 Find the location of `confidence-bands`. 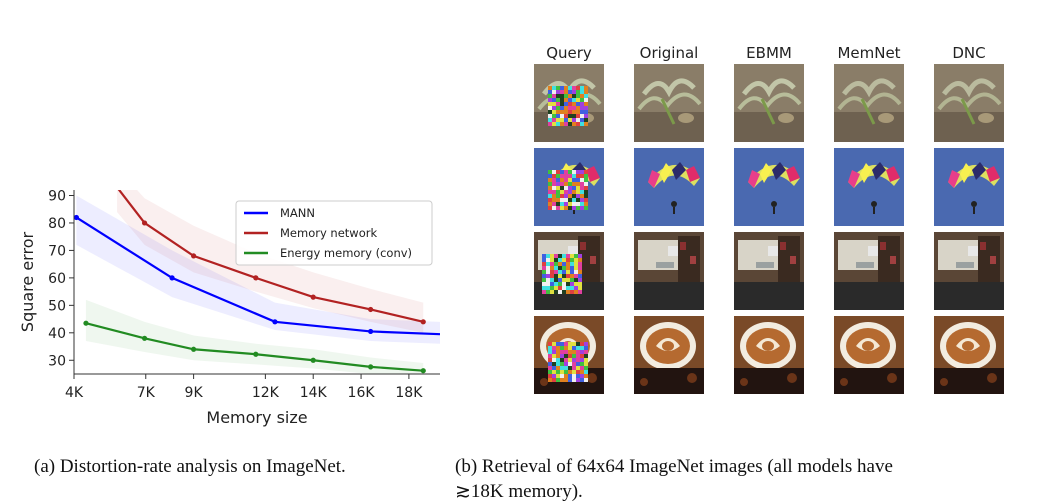

confidence-bands is located at coordinates (258, 282).